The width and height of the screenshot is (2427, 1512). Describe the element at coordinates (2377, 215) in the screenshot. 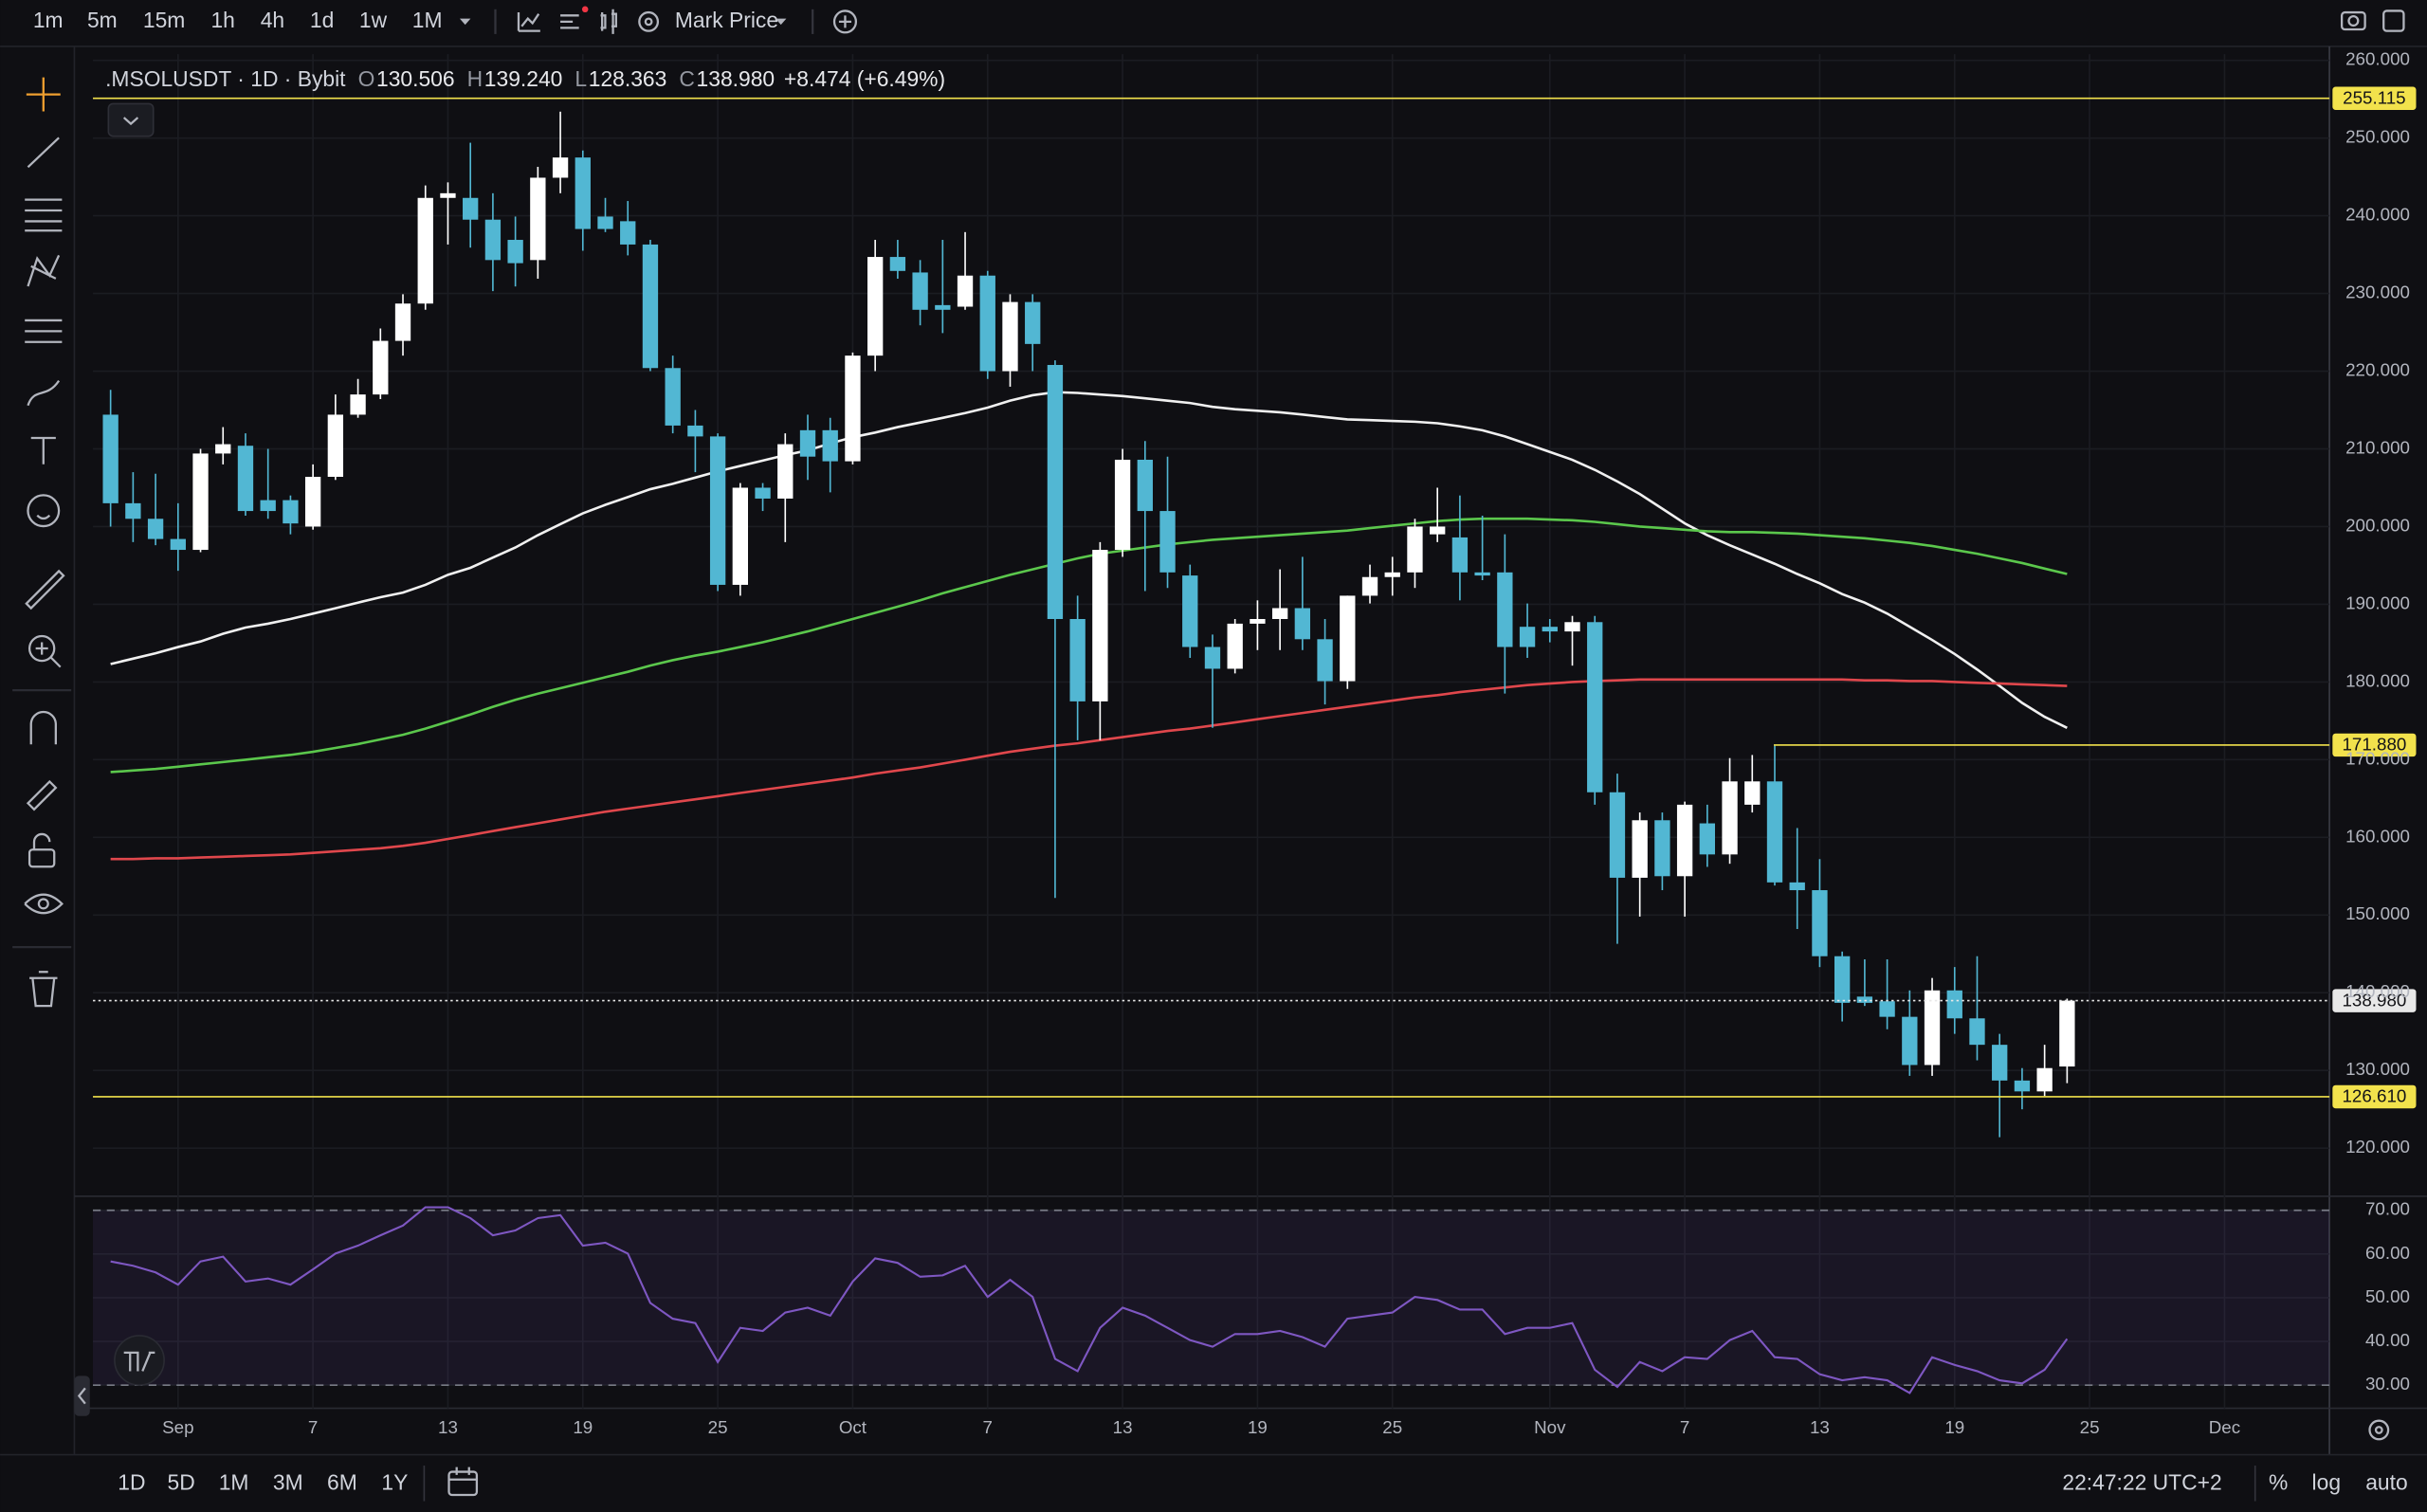

I see `y-tick-label: 240.000` at that location.